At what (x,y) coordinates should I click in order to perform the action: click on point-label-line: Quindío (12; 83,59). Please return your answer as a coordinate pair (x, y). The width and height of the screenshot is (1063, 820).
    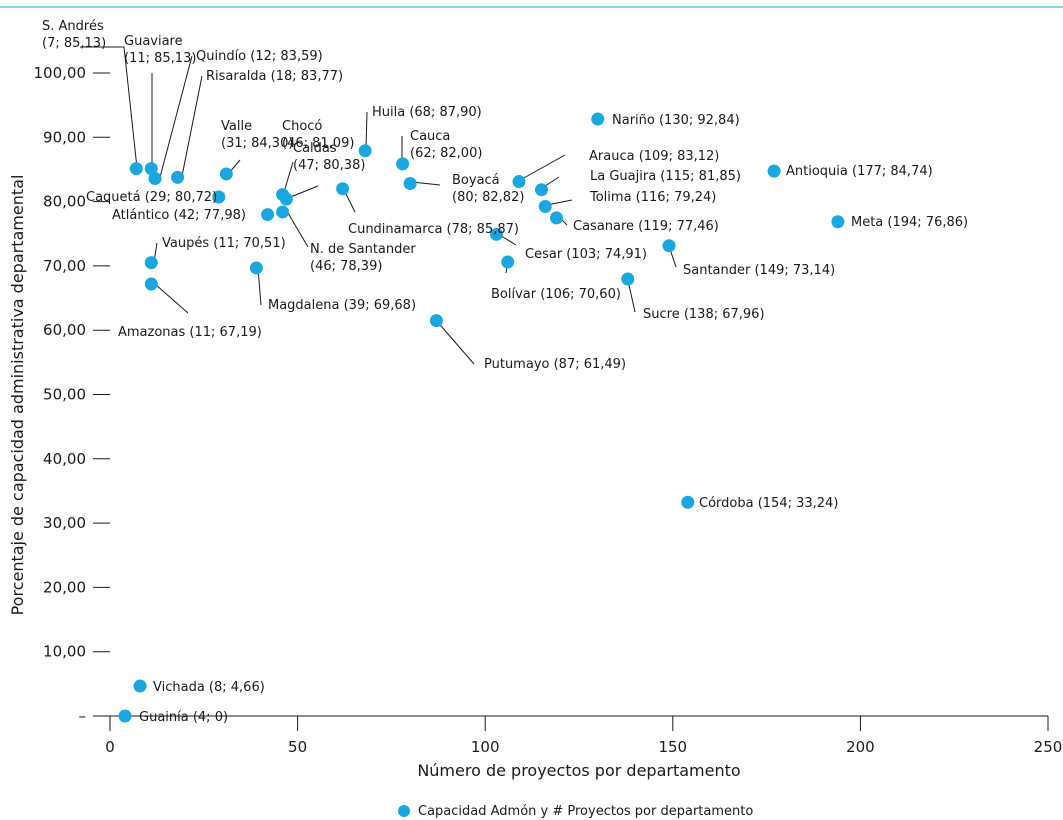
    Looking at the image, I should click on (259, 56).